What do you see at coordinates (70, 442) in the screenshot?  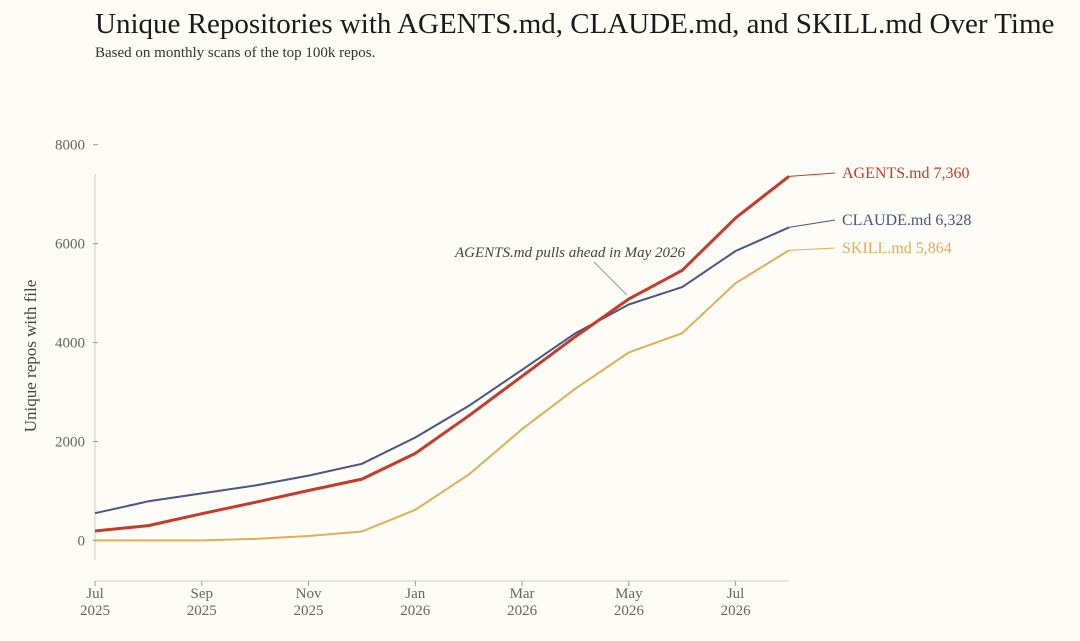 I see `y-tick-label: 2000` at bounding box center [70, 442].